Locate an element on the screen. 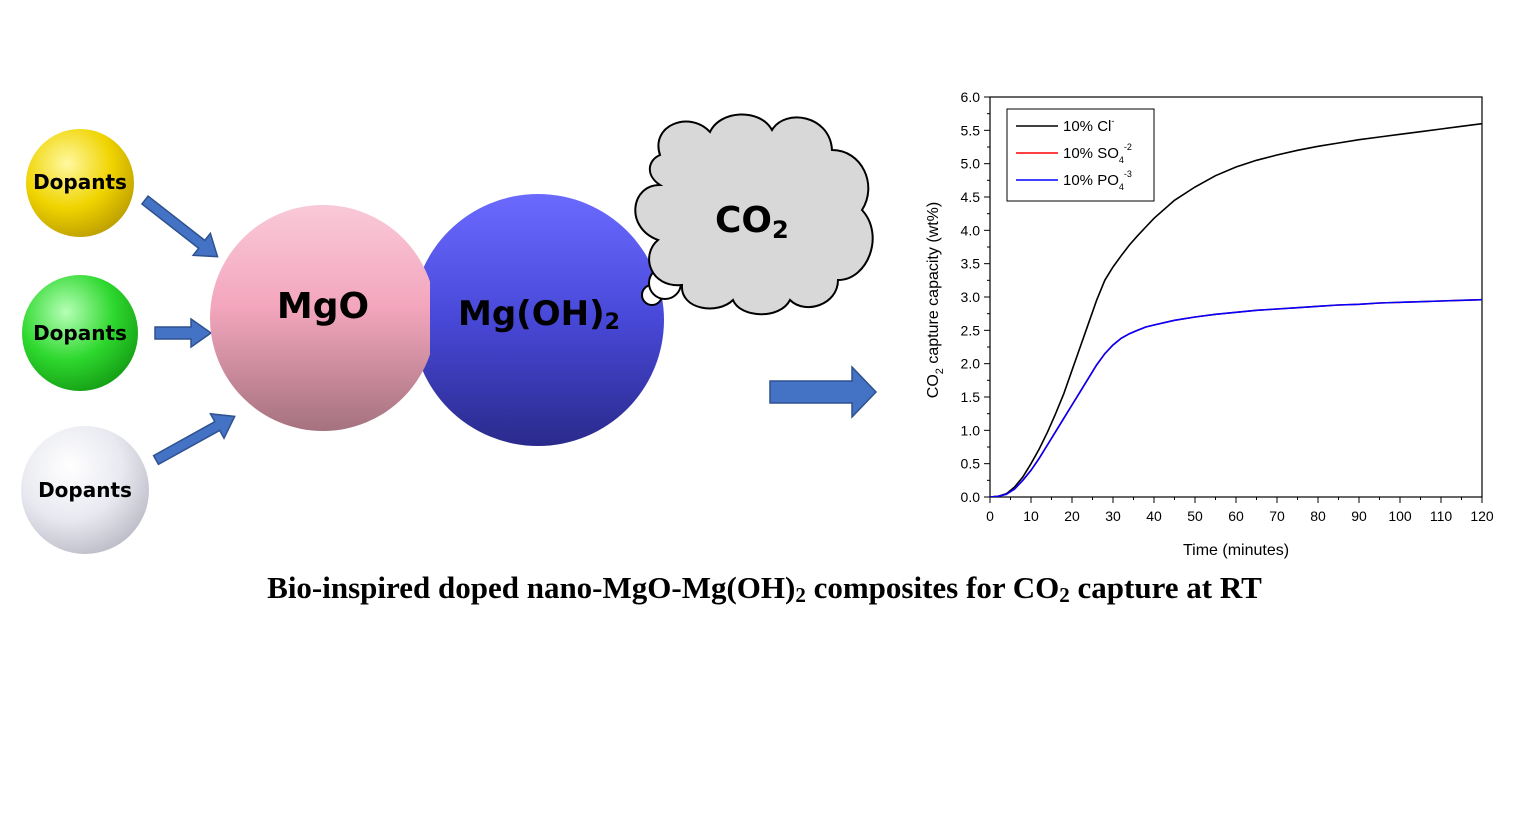 The height and width of the screenshot is (826, 1529). dopant-sphere-yellow: Dopants is located at coordinates (80, 183).